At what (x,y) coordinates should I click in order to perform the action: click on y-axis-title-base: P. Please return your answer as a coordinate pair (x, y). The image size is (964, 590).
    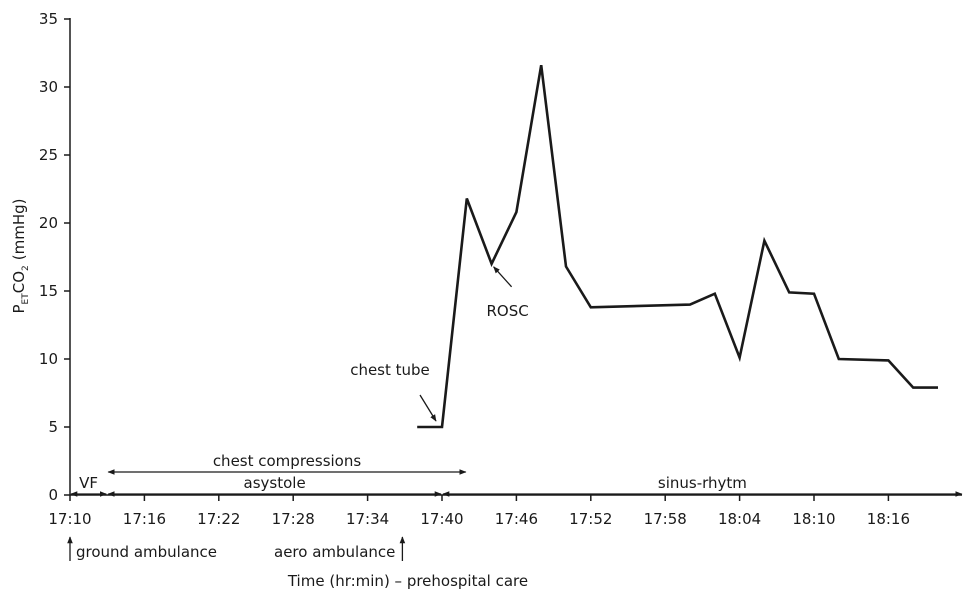
    Looking at the image, I should click on (19, 308).